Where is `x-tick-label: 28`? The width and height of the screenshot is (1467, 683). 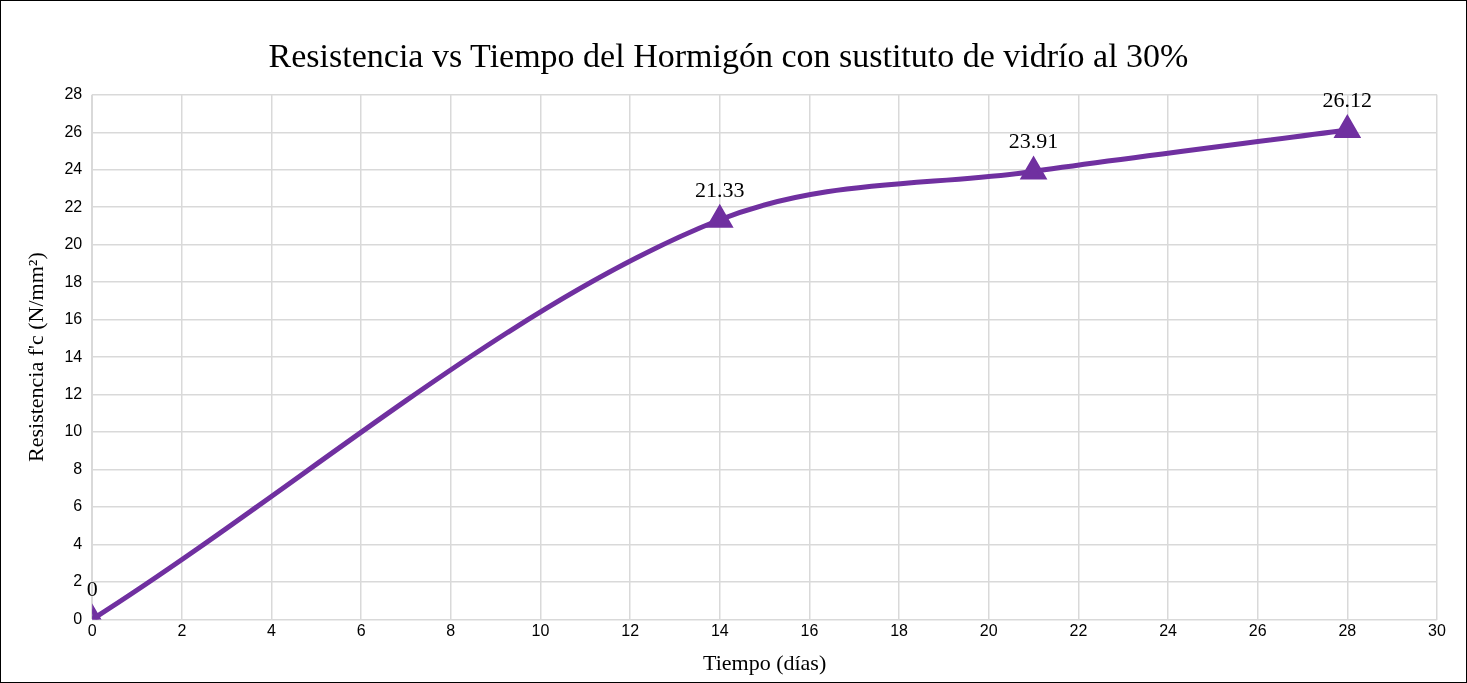 x-tick-label: 28 is located at coordinates (1347, 631).